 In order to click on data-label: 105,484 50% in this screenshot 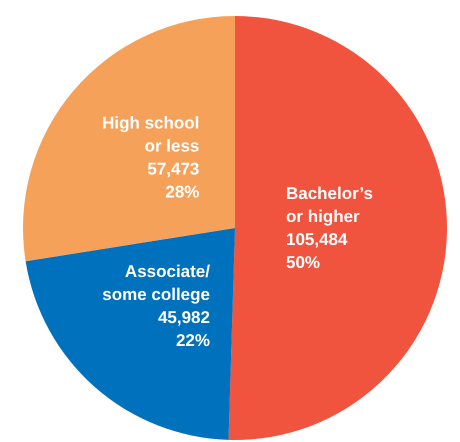, I will do `click(317, 251)`.